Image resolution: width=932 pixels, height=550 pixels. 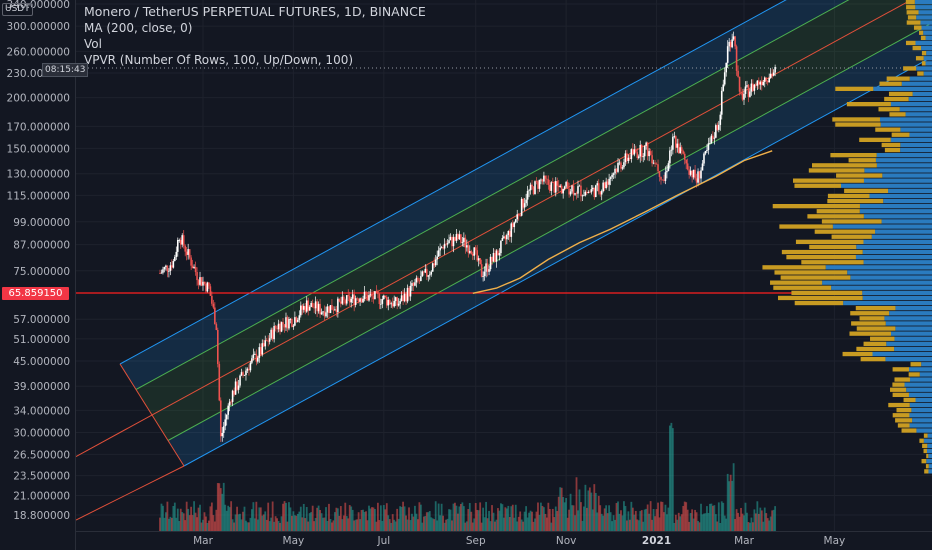 I want to click on price-label: 115.000000, so click(x=38, y=196).